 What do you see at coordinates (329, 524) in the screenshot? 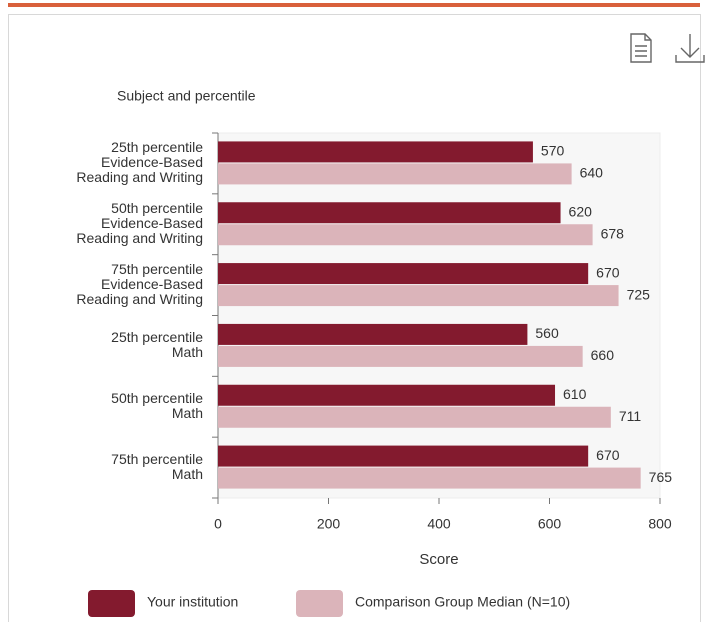
I see `x-tick-label: 200` at bounding box center [329, 524].